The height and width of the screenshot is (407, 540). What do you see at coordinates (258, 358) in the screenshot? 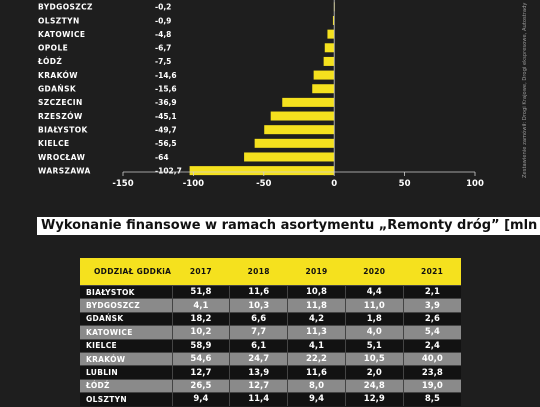
I see `cell-value: 24,7` at bounding box center [258, 358].